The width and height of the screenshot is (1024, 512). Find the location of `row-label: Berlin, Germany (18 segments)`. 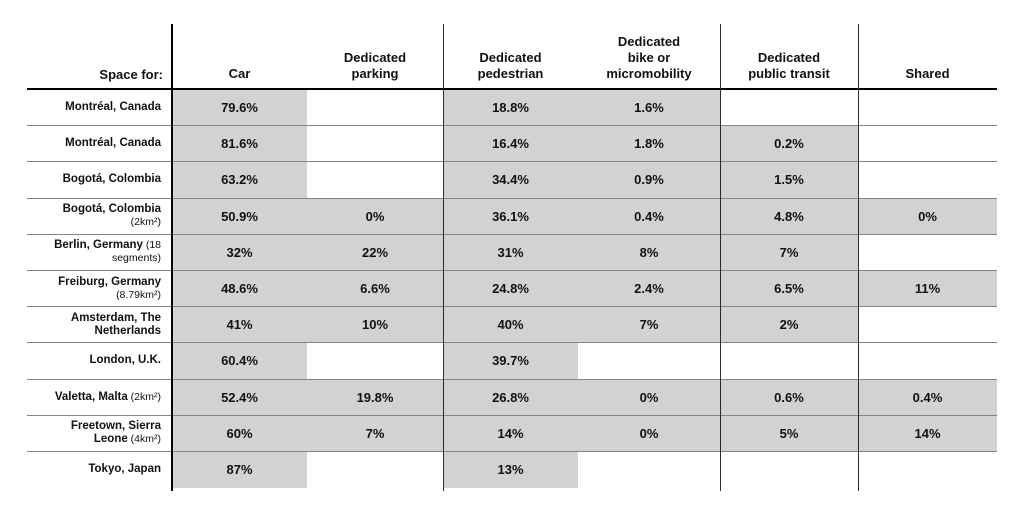

row-label: Berlin, Germany (18 segments) is located at coordinates (99, 252).